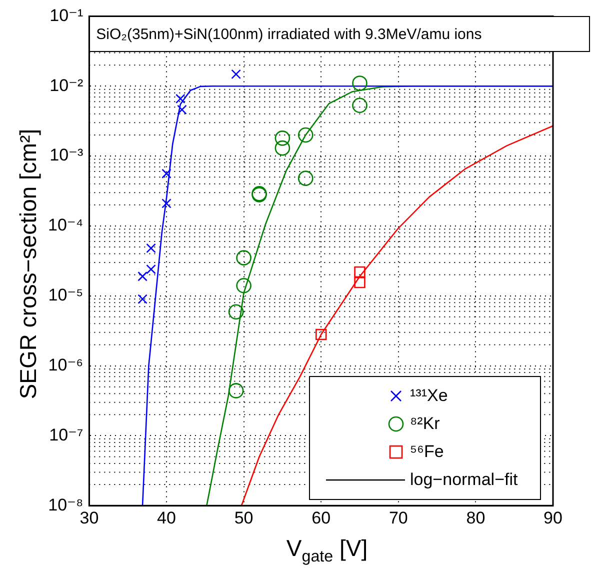  What do you see at coordinates (66, 295) in the screenshot?
I see `y-tick-label: 10⁻⁵` at bounding box center [66, 295].